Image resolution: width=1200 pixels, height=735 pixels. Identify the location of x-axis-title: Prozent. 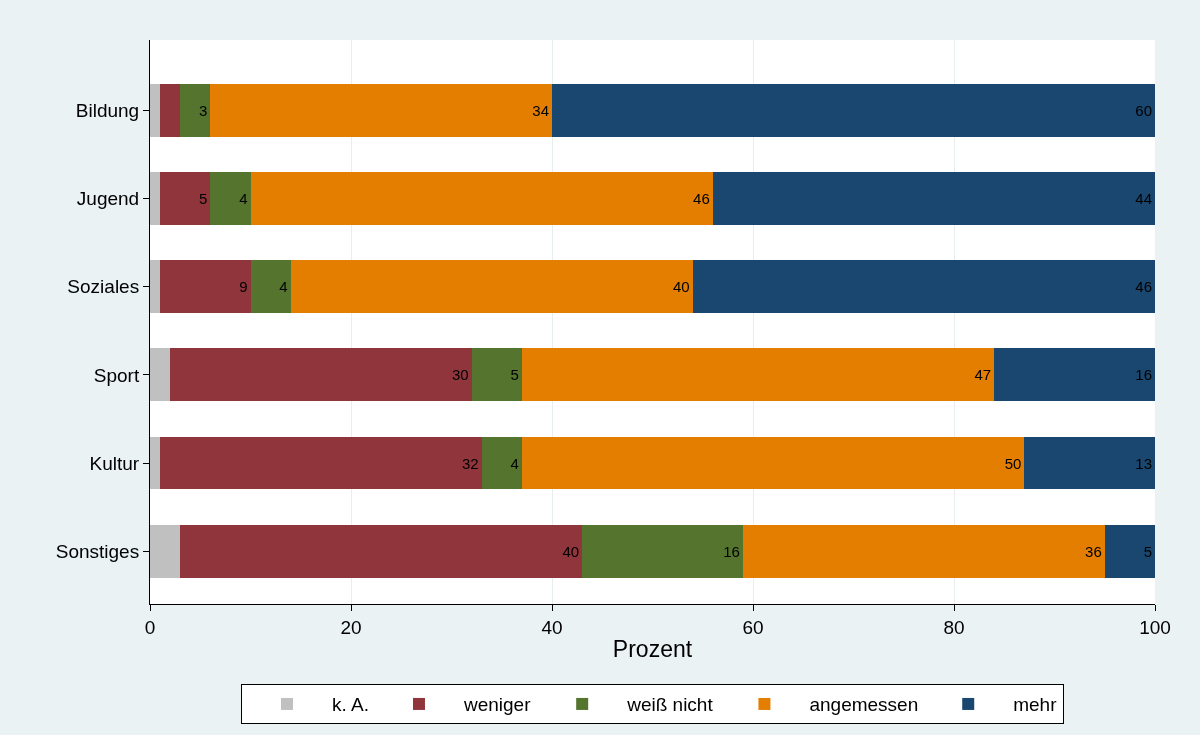
(652, 649).